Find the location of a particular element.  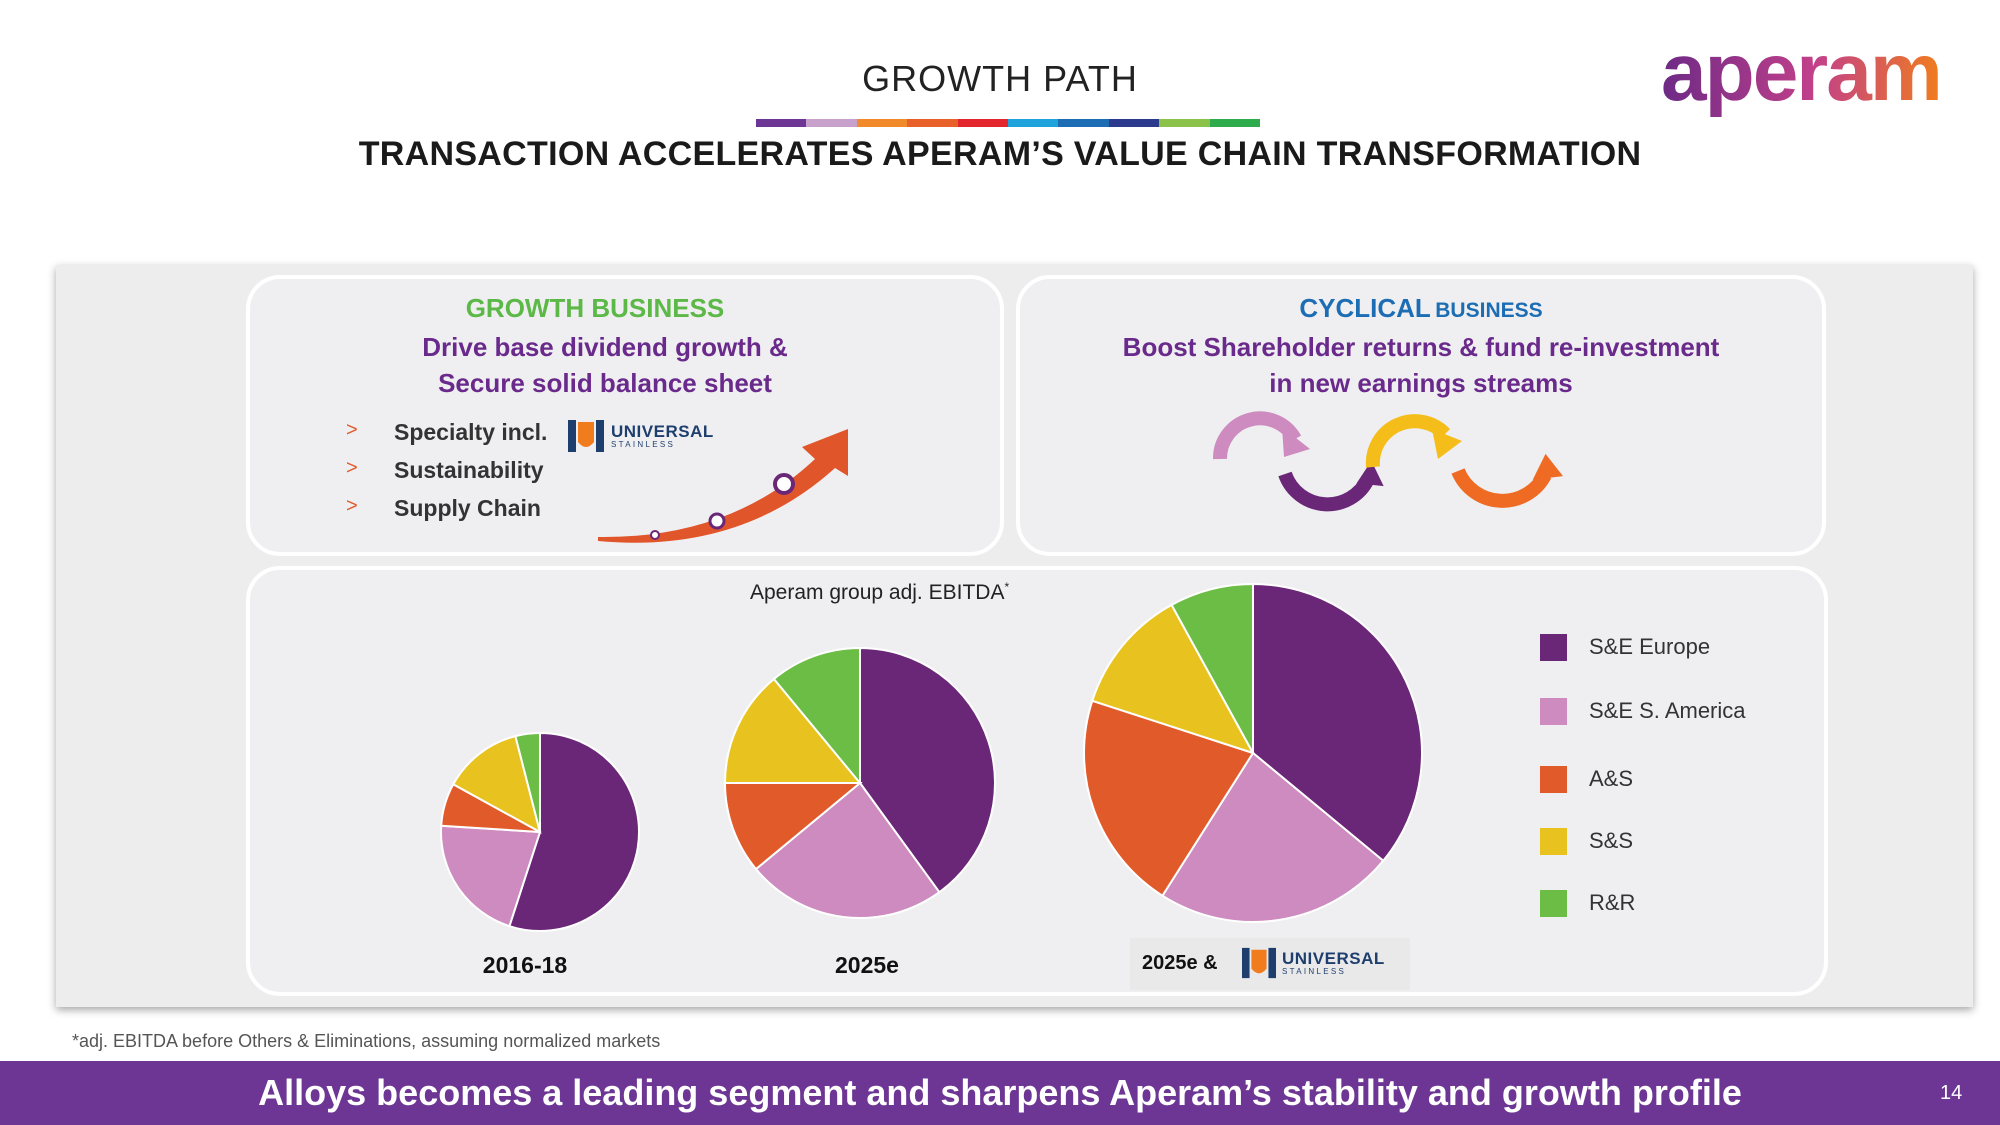

pie-label-2025e-partner: 2025e & UNIVERSAL STAINLESS is located at coordinates (1270, 964).